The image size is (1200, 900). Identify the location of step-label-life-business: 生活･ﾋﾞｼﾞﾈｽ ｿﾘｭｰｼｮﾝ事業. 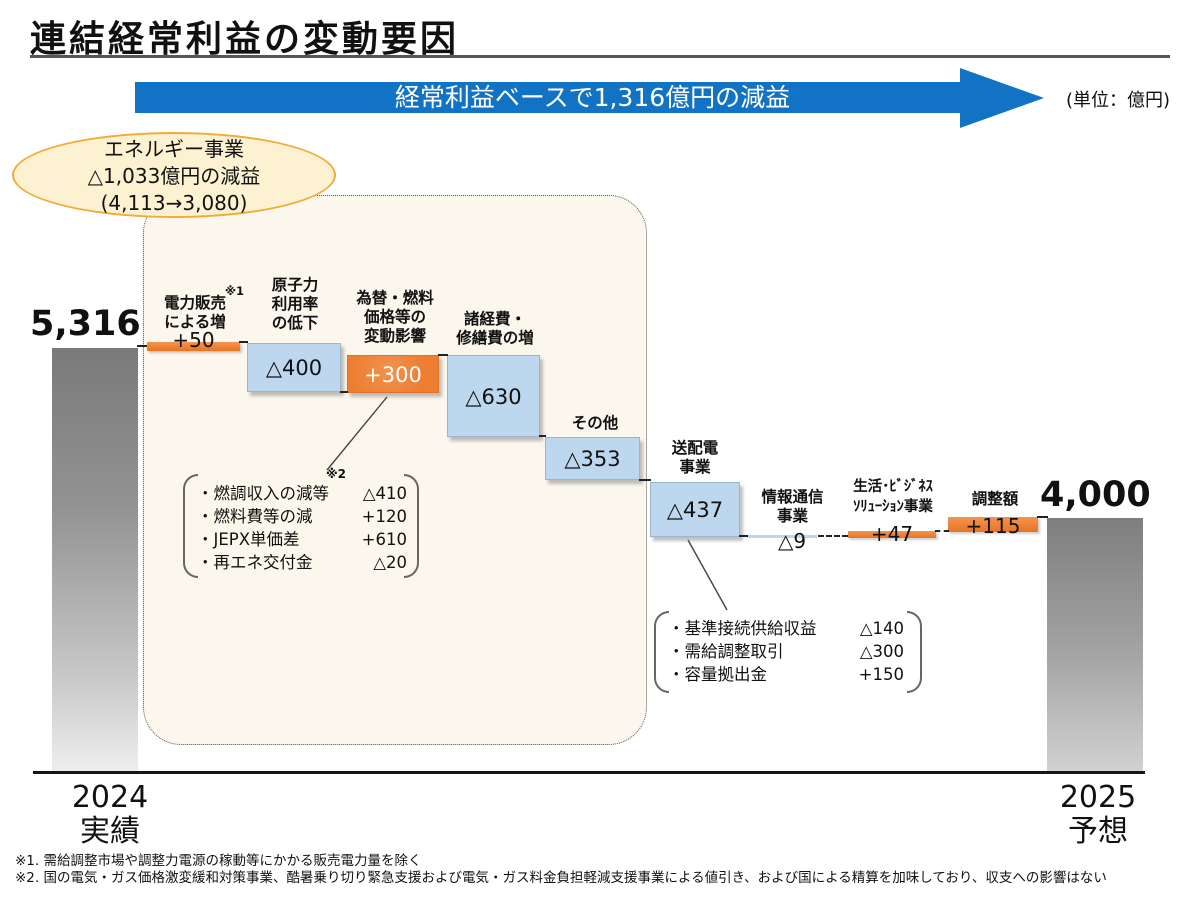
(893, 497).